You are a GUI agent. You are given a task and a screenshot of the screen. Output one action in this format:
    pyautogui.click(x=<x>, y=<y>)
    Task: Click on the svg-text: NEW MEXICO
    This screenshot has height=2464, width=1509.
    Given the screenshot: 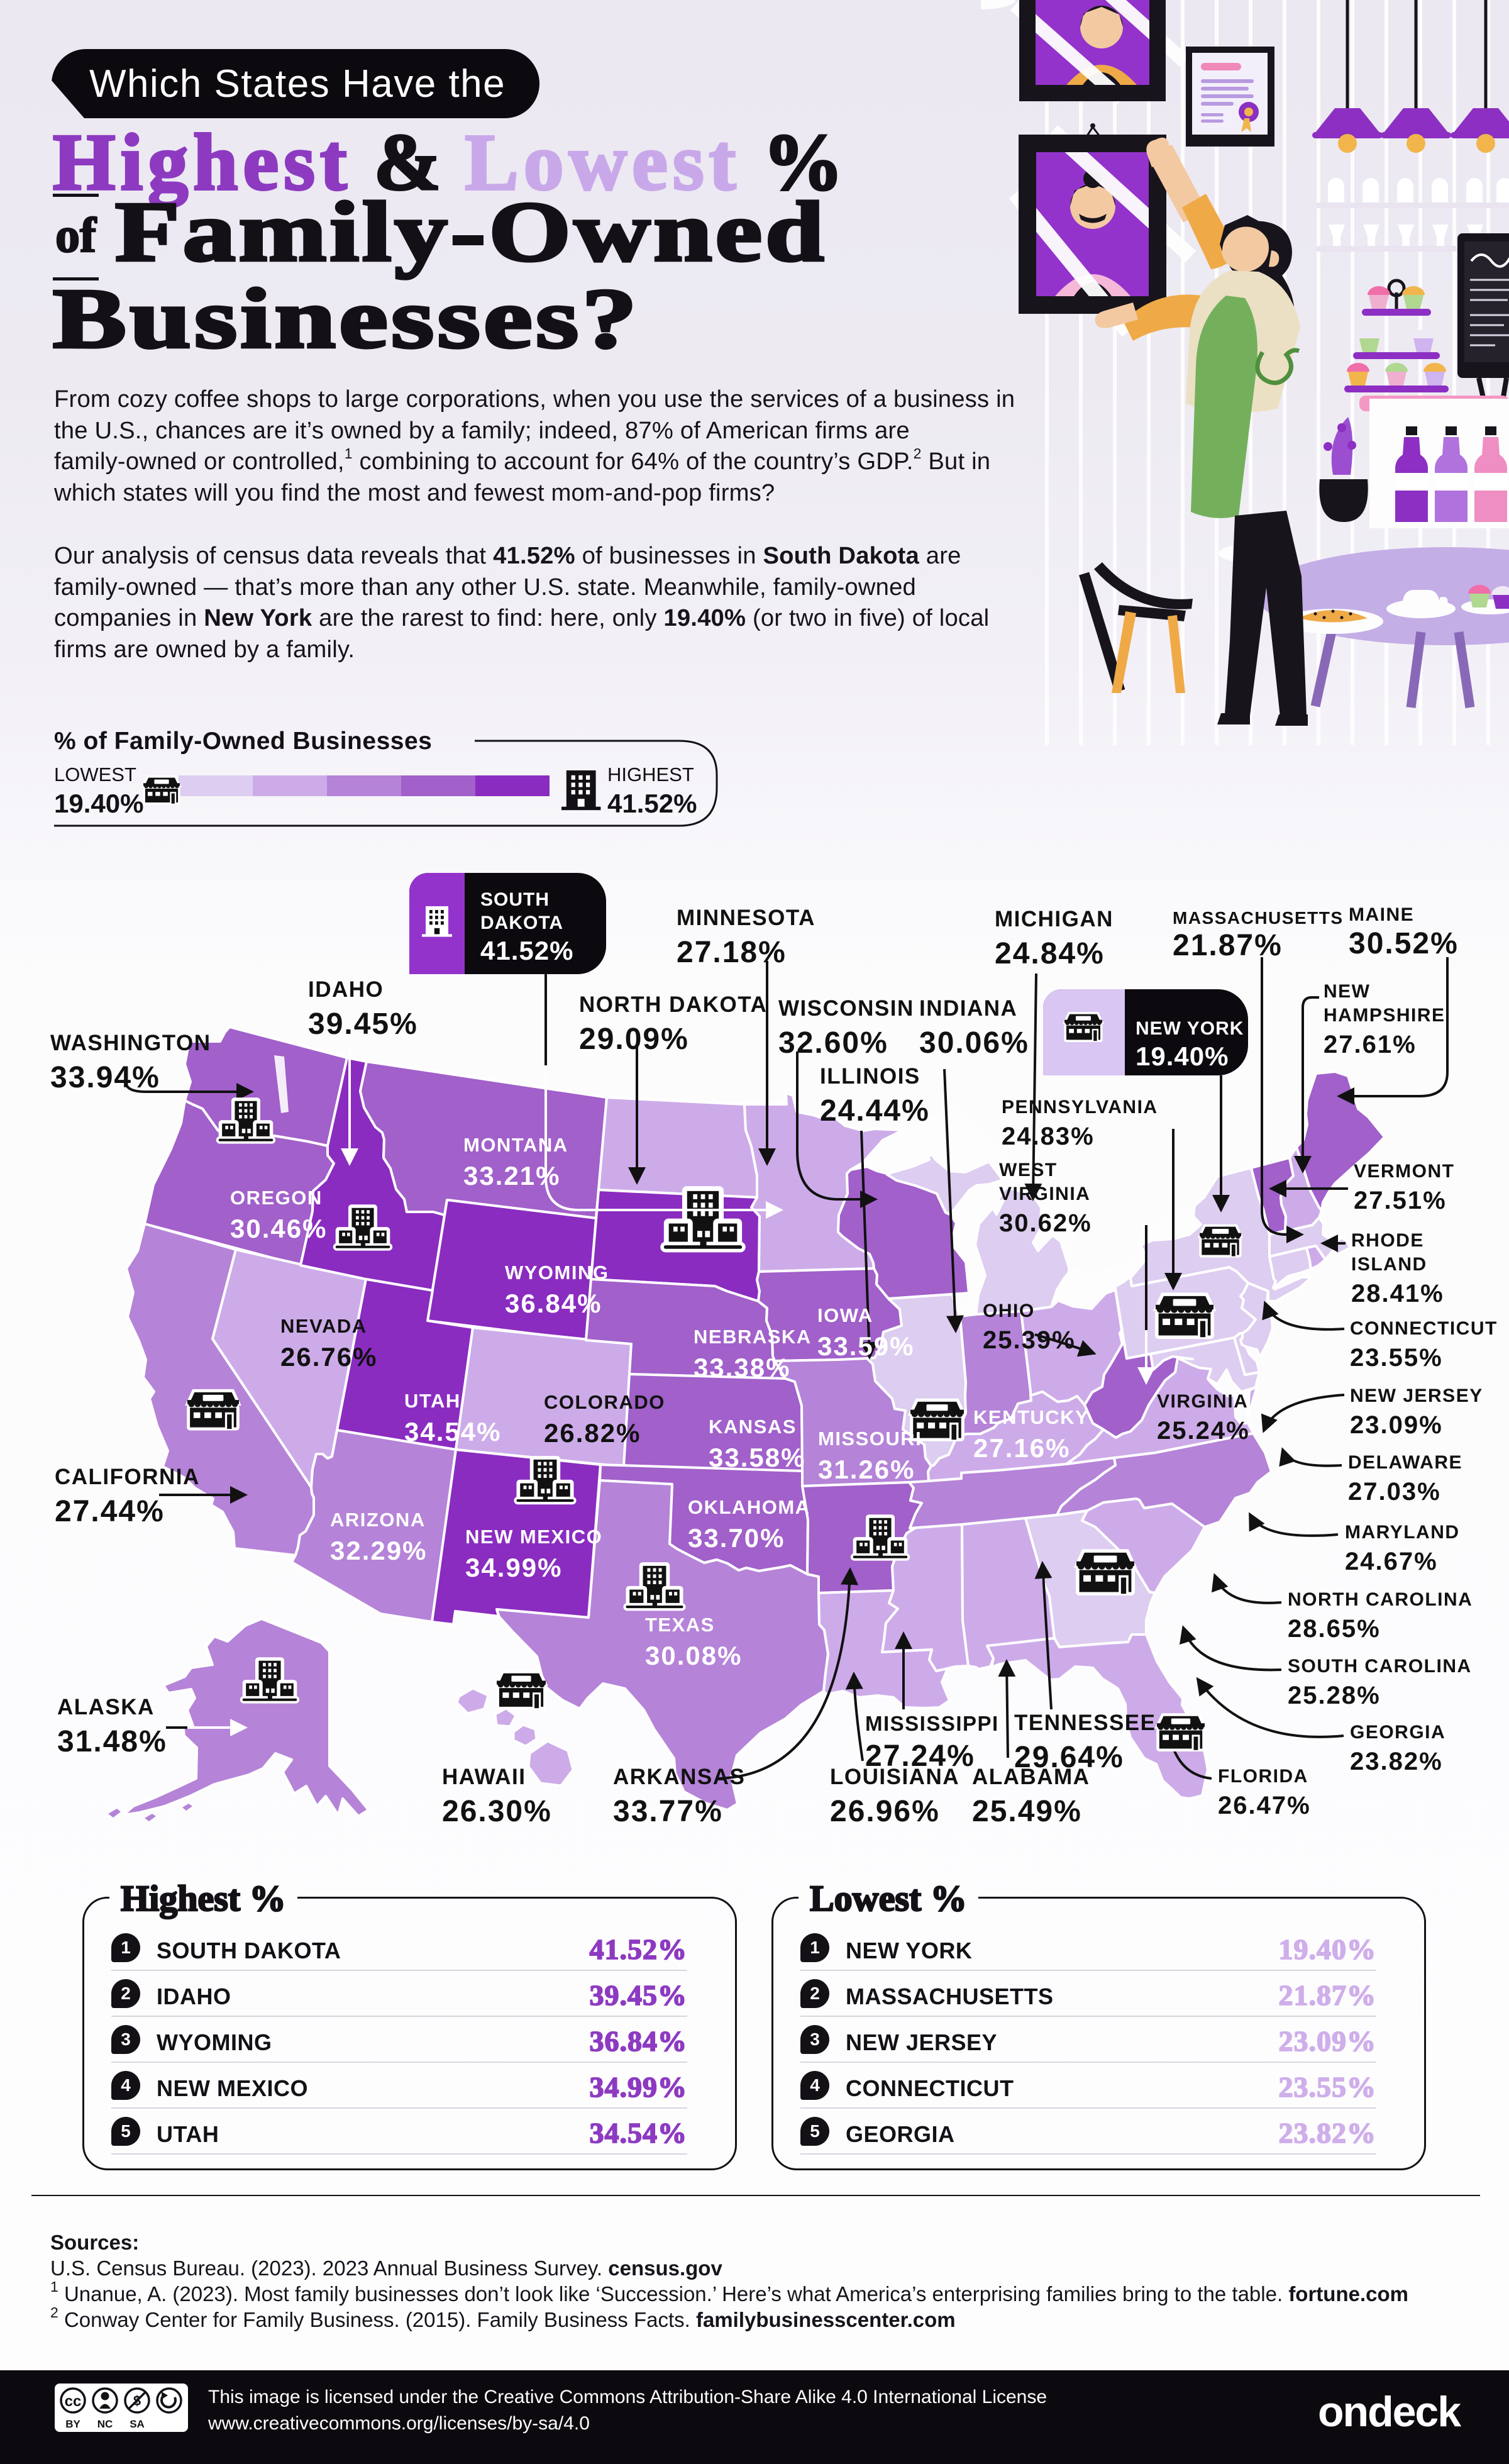 What is the action you would take?
    pyautogui.click(x=534, y=1537)
    